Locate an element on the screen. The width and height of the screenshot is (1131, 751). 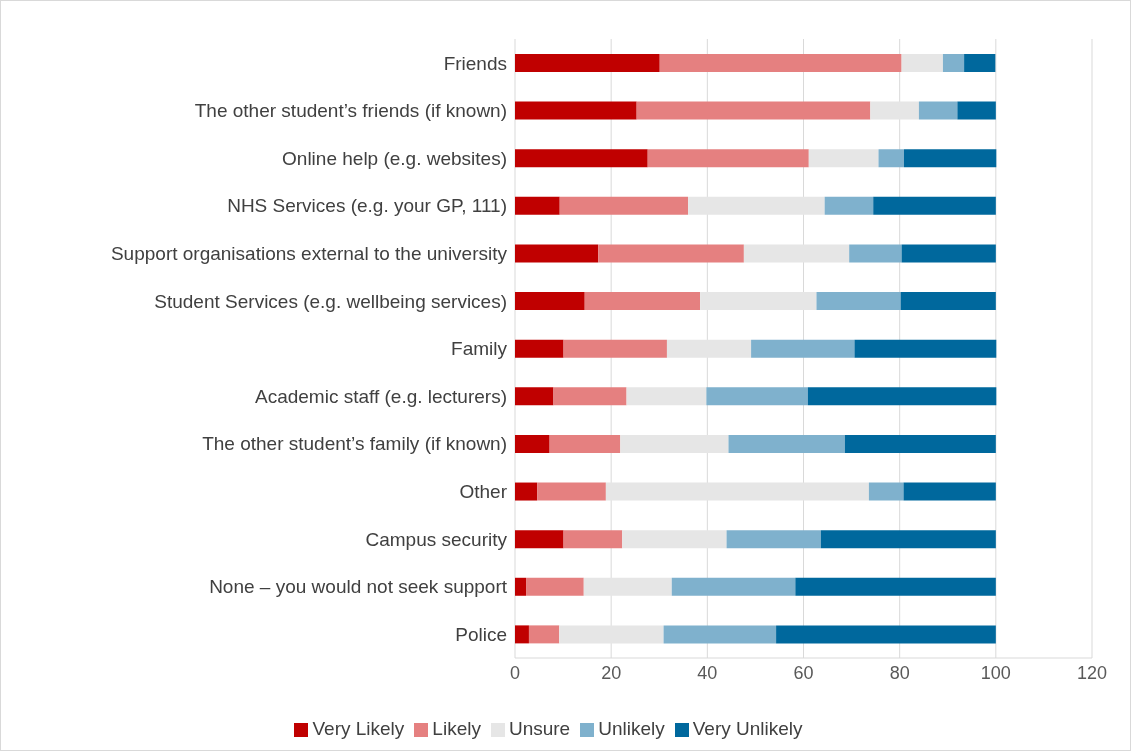
y-tick-label: Campus security is located at coordinates (436, 539).